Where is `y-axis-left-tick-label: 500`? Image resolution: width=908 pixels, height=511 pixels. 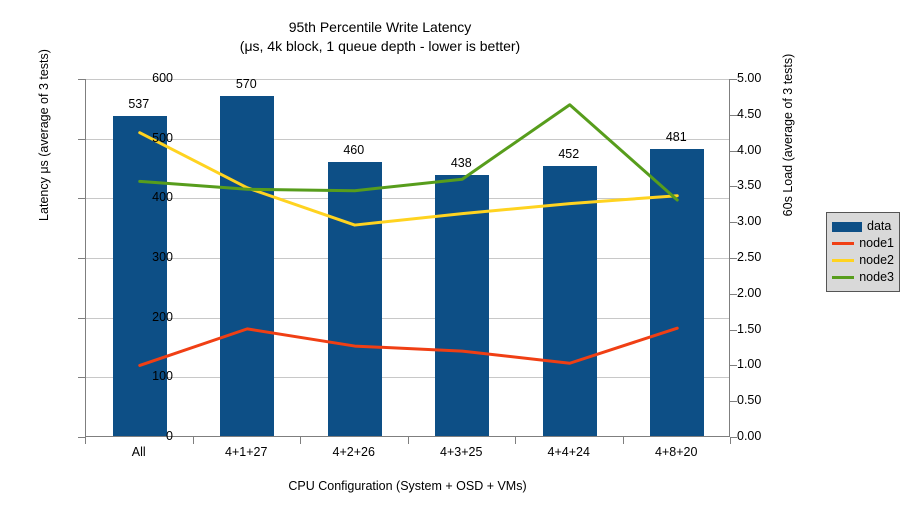
y-axis-left-tick-label: 500 is located at coordinates (162, 137).